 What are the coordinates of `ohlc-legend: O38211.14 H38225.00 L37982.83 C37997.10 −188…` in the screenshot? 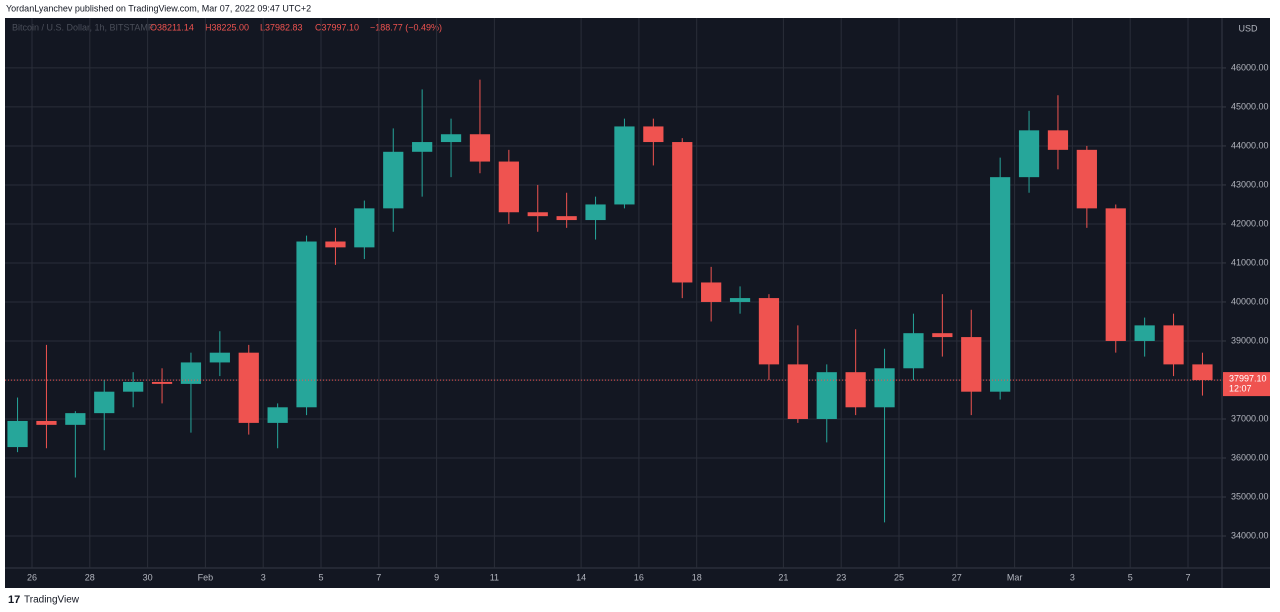 It's located at (296, 27).